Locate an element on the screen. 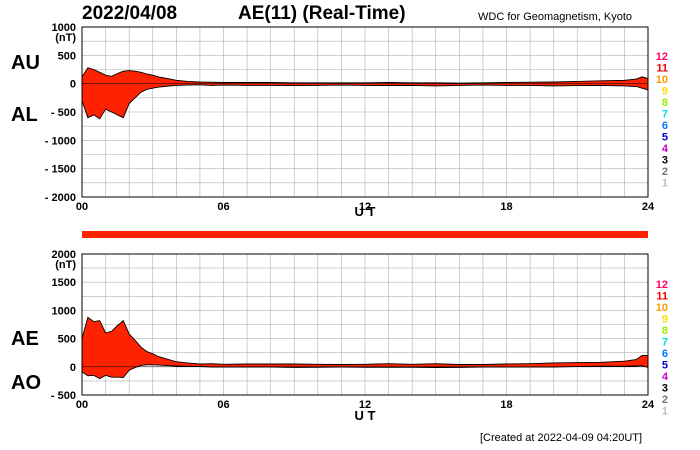  ae-series-line is located at coordinates (364, 340).